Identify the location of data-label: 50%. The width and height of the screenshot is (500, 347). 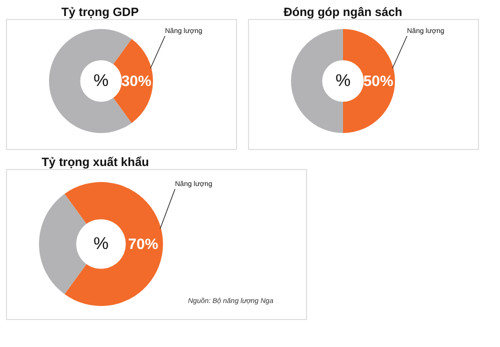
(378, 81).